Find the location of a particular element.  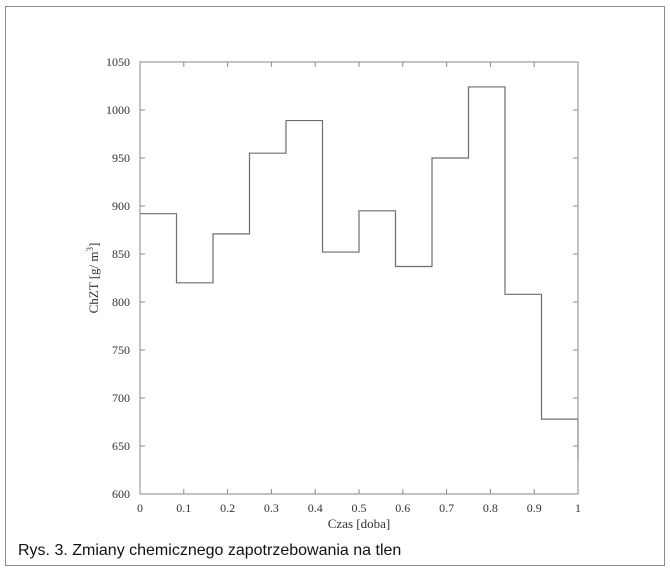

y-tick-label: 900 is located at coordinates (121, 206).